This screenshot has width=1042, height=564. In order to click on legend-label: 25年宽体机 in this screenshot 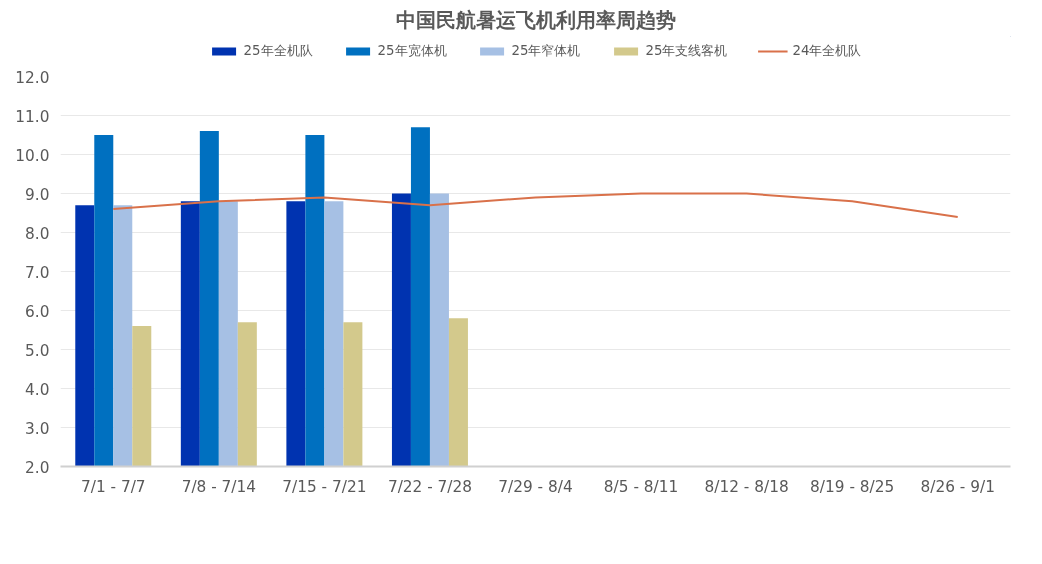, I will do `click(412, 51)`.